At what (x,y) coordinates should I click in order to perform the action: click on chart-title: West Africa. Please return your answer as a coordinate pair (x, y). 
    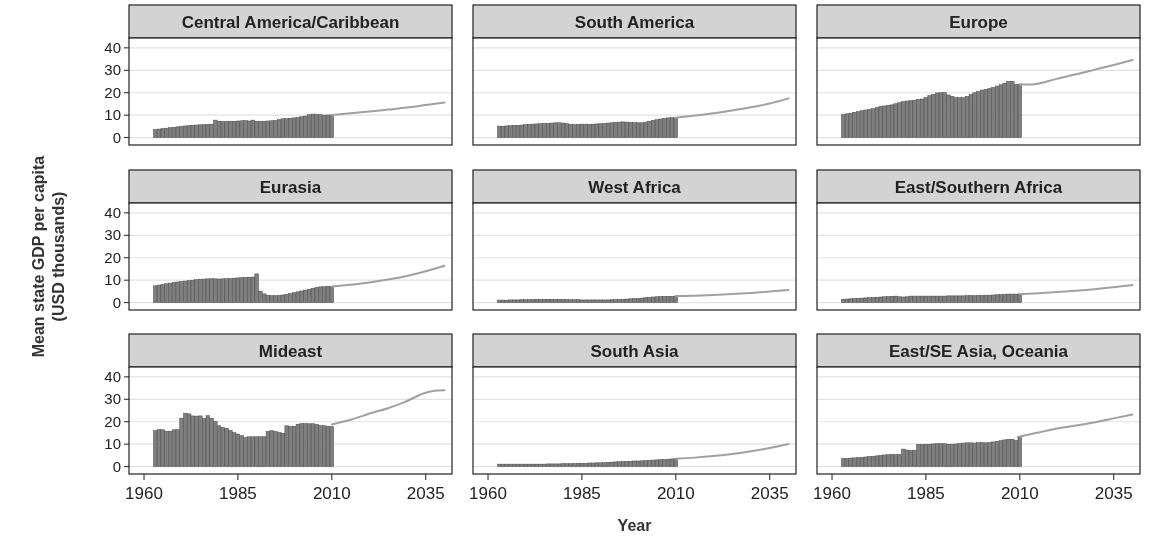
    Looking at the image, I should click on (635, 187).